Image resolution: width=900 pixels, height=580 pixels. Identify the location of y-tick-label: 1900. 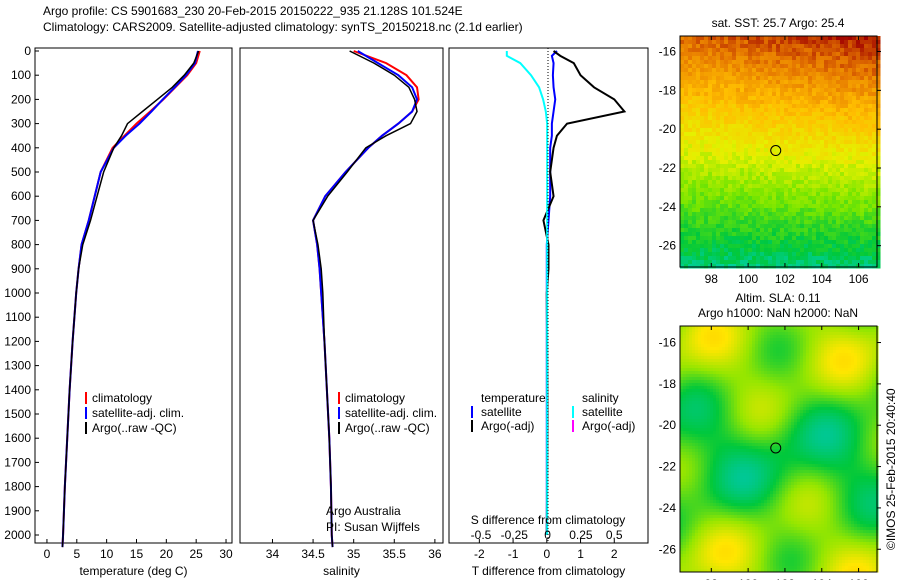
(17, 511).